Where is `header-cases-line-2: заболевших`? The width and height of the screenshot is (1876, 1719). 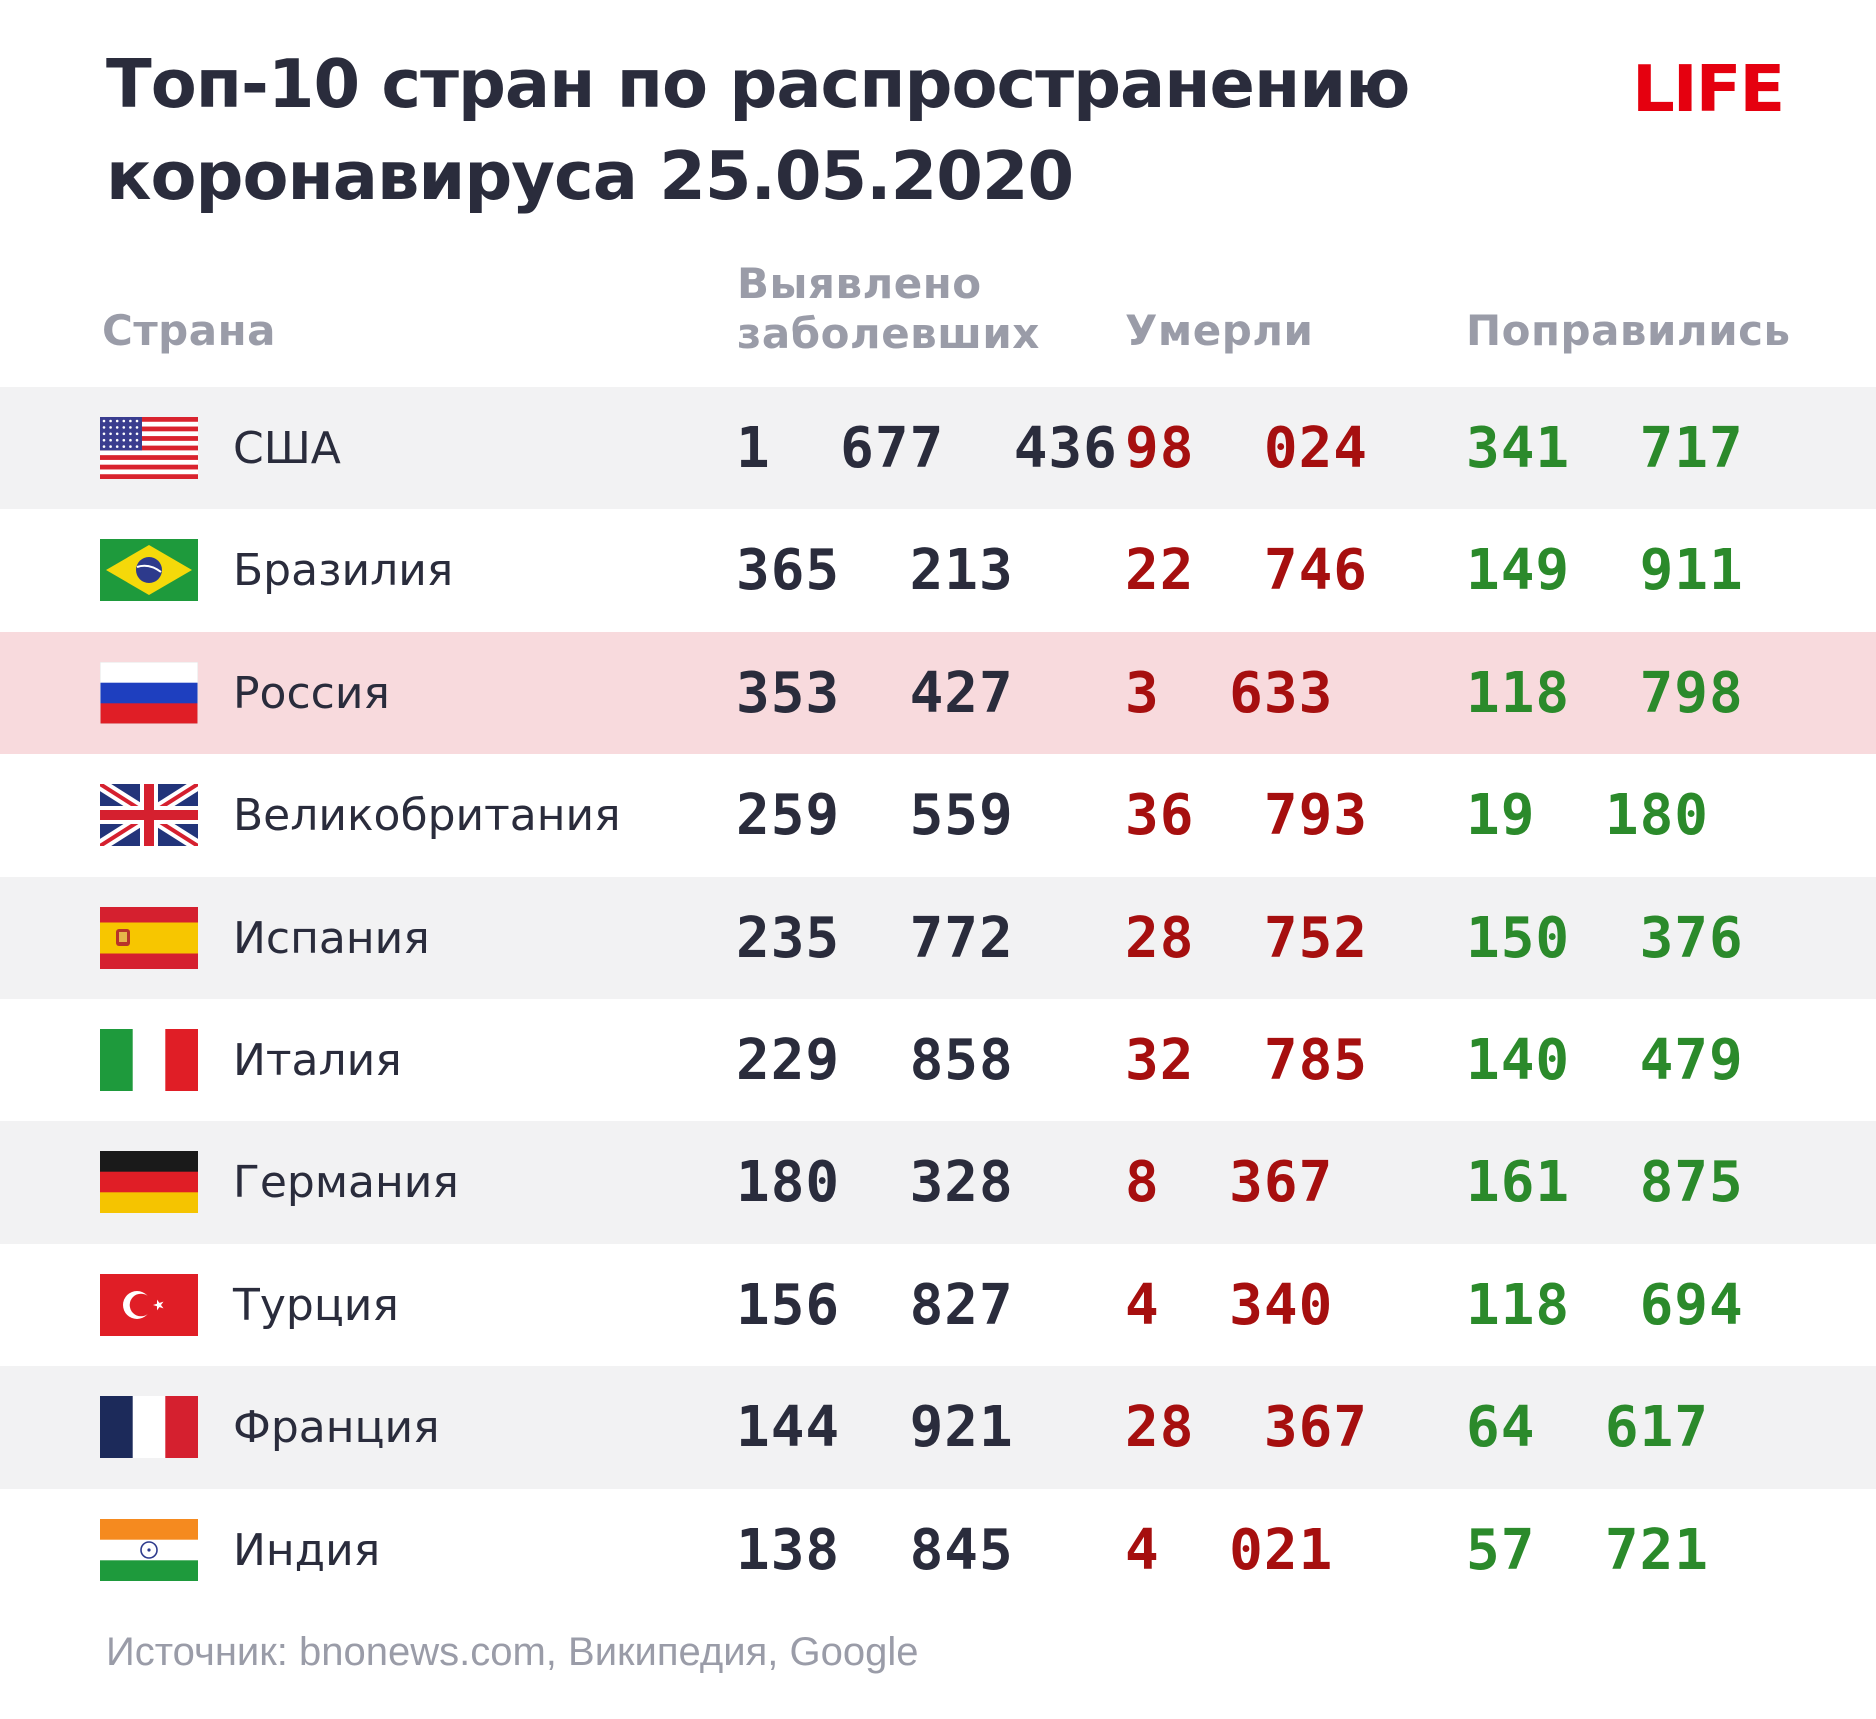
header-cases-line-2: заболевших is located at coordinates (888, 333).